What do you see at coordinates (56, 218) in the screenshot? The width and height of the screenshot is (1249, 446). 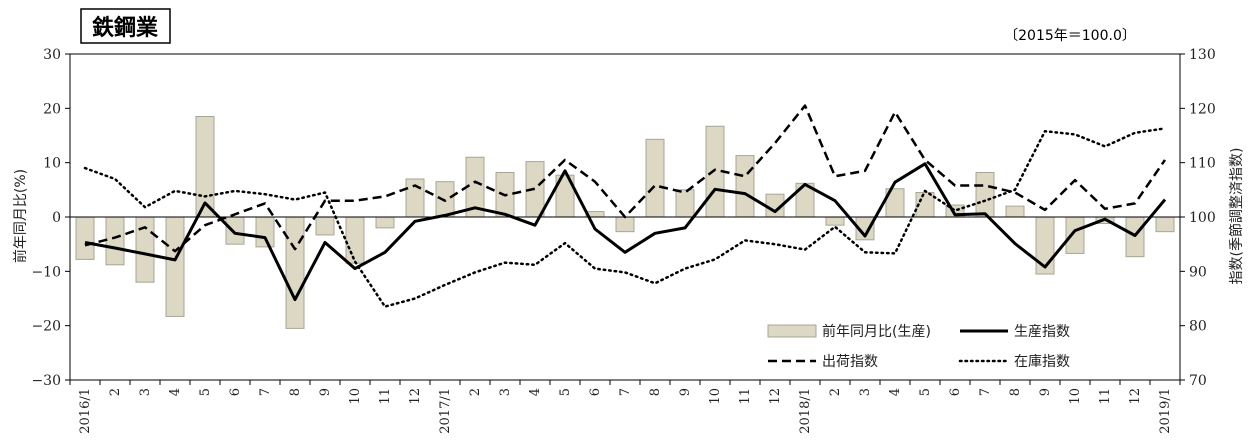 I see `y-left-tick-label: 0` at bounding box center [56, 218].